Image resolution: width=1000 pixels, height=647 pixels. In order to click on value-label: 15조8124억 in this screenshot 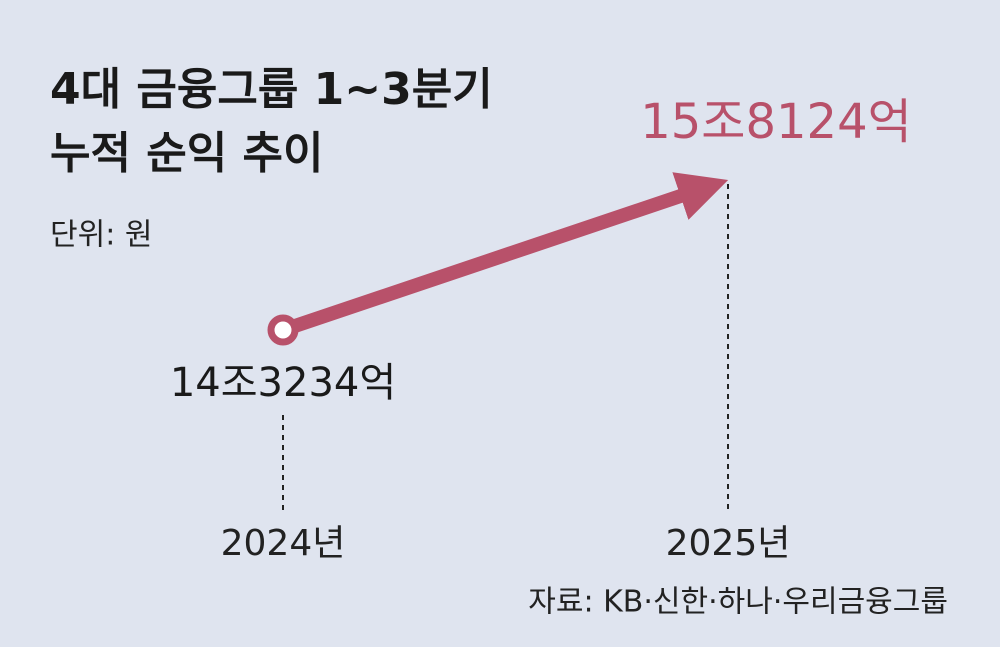, I will do `click(776, 122)`.